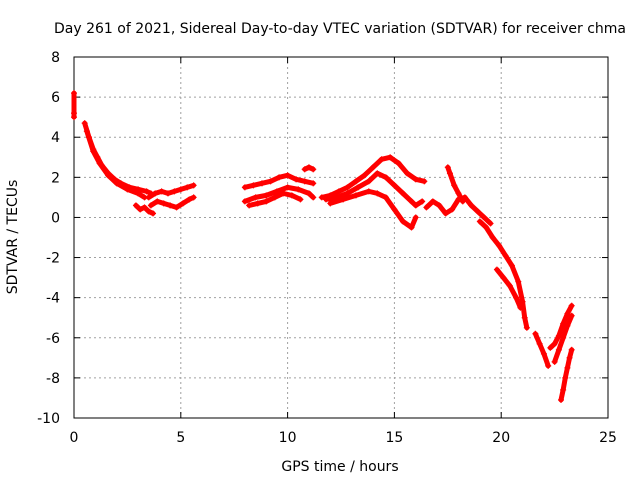 This screenshot has height=480, width=640. I want to click on series-track-F-descent, so click(503, 274).